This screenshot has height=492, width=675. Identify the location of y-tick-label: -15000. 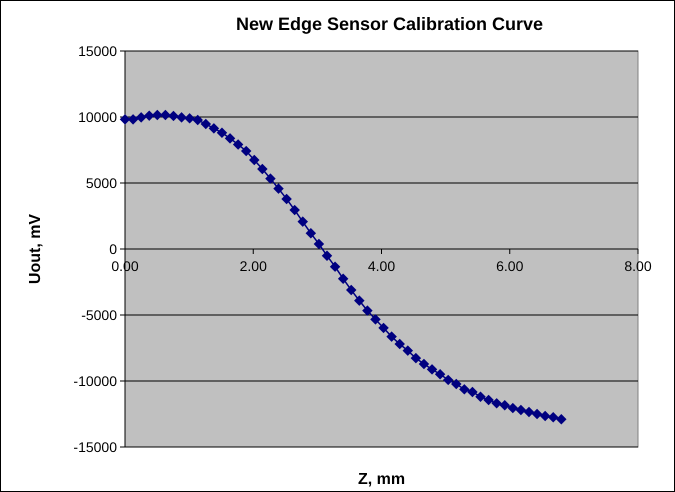
(95, 446).